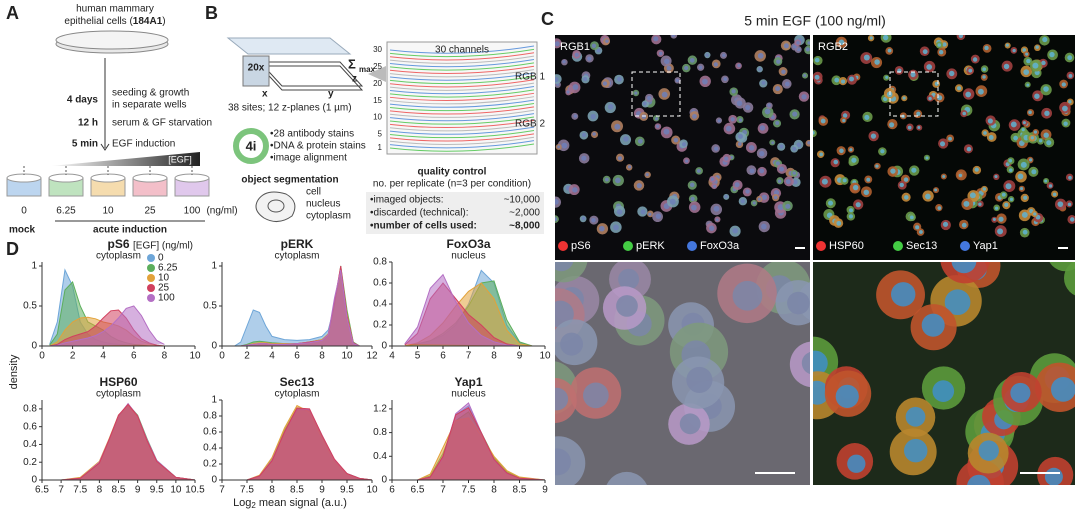 Image resolution: width=1080 pixels, height=512 pixels. Describe the element at coordinates (944, 373) in the screenshot. I see `cell-field` at that location.